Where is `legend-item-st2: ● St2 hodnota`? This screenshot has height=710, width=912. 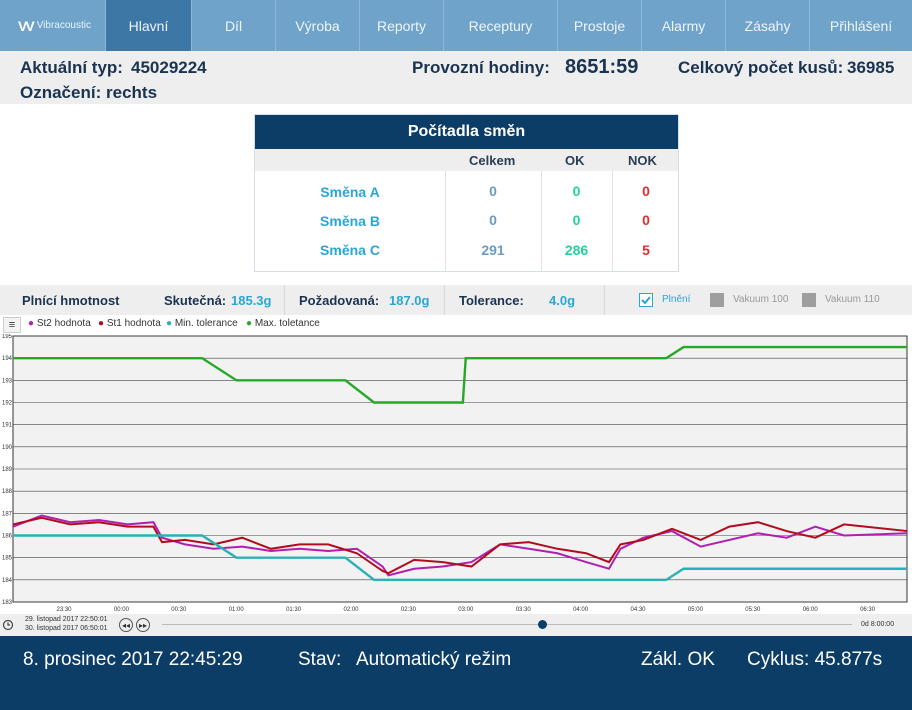
legend-item-st2: ● St2 hodnota is located at coordinates (59, 323).